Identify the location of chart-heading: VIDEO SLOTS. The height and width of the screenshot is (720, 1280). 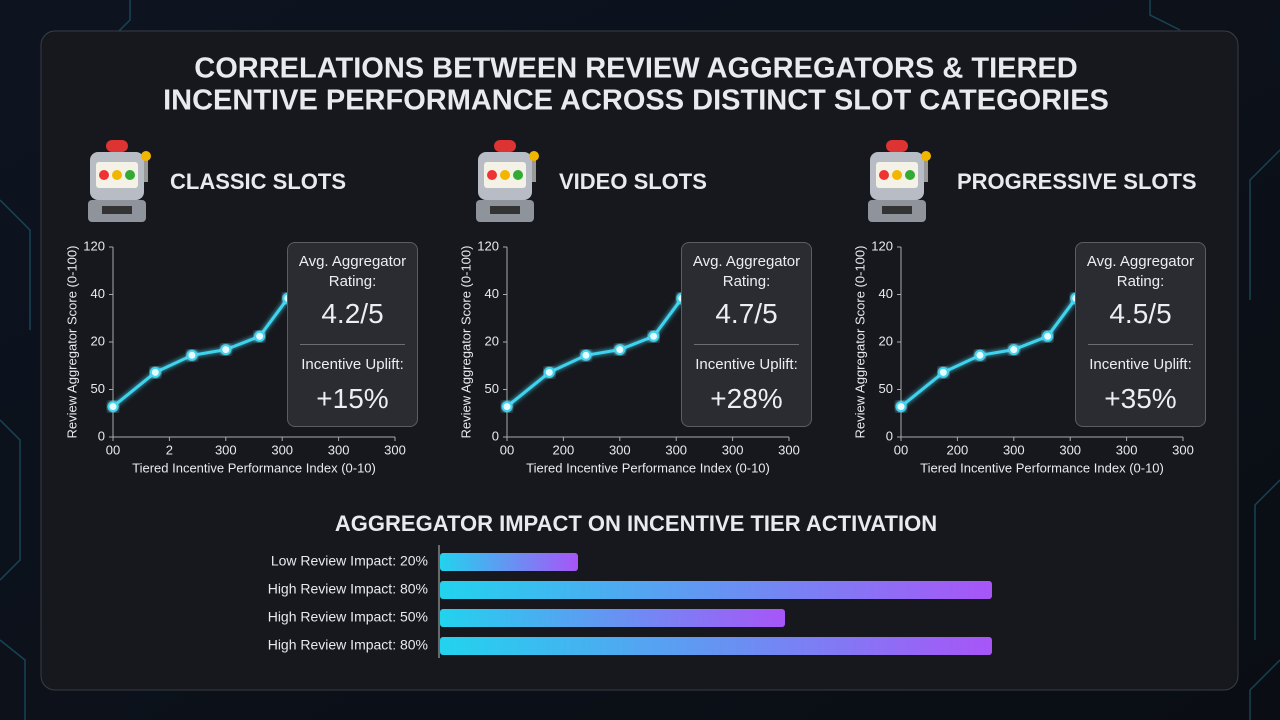
(633, 181).